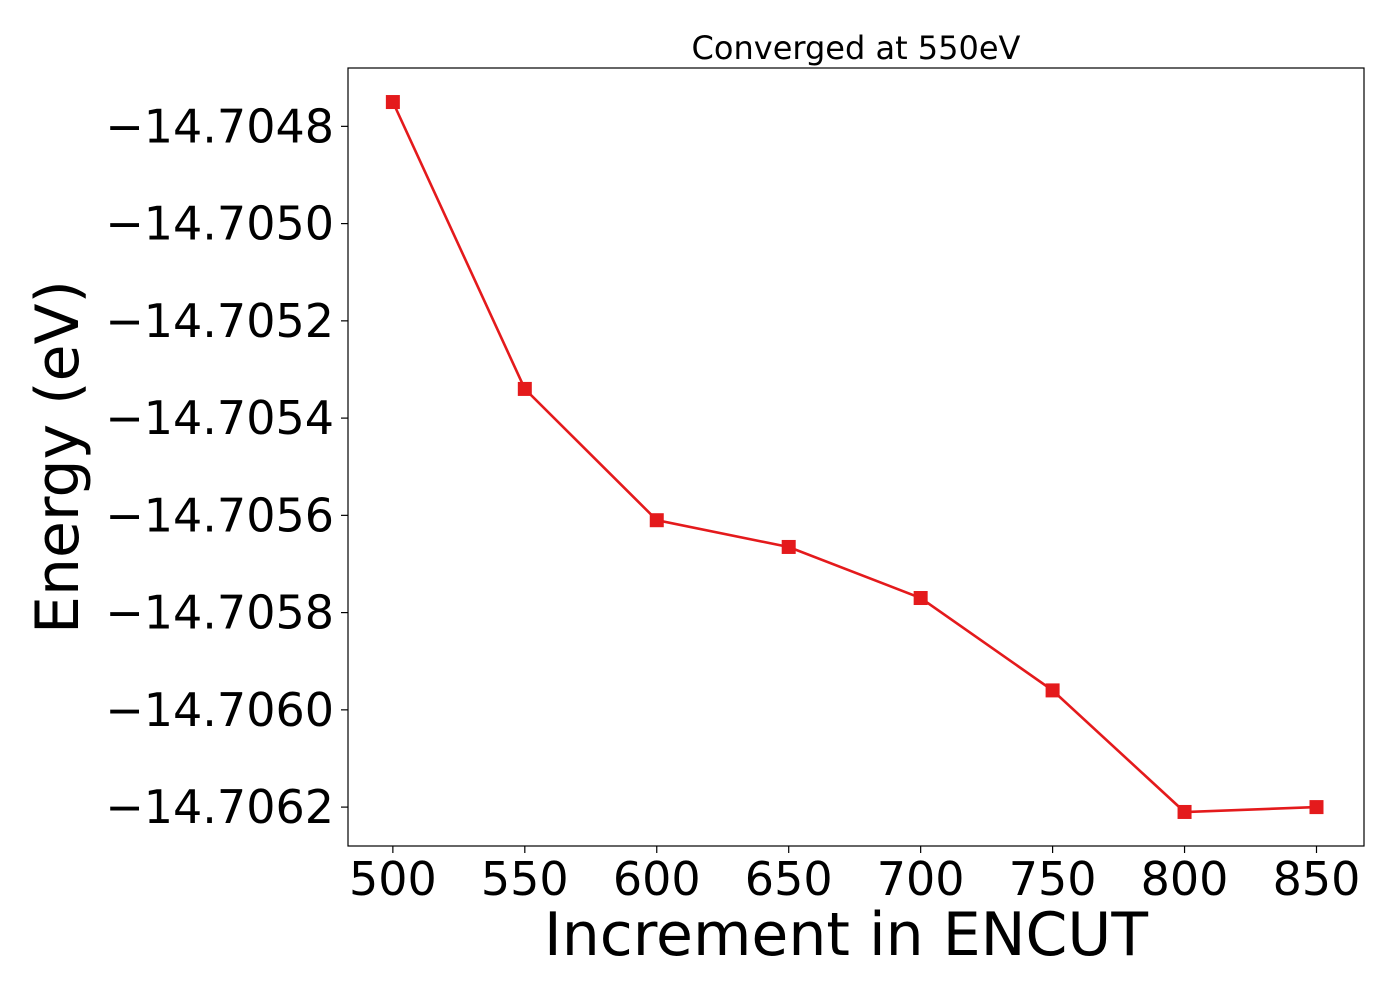 This screenshot has height=1000, width=1400. Describe the element at coordinates (856, 48) in the screenshot. I see `chart-title: Converged at 550eV` at that location.